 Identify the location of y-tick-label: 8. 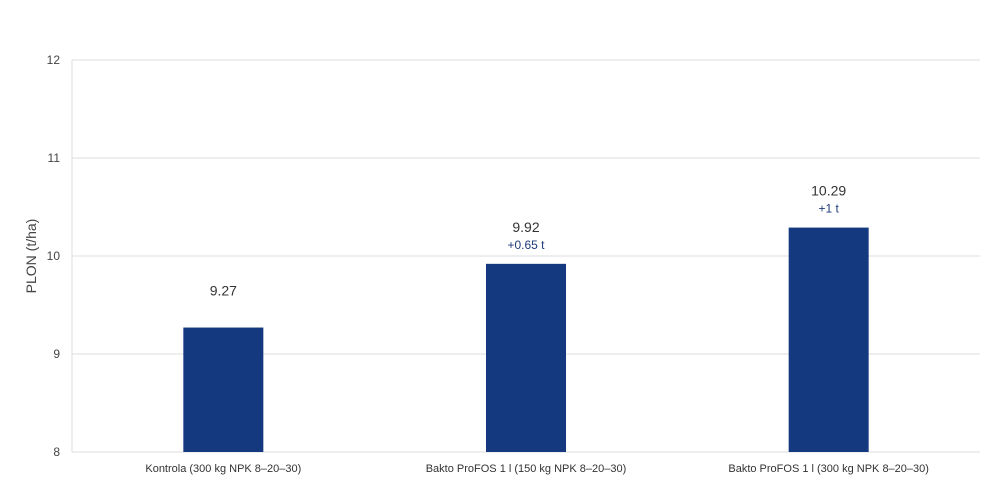
(56, 452).